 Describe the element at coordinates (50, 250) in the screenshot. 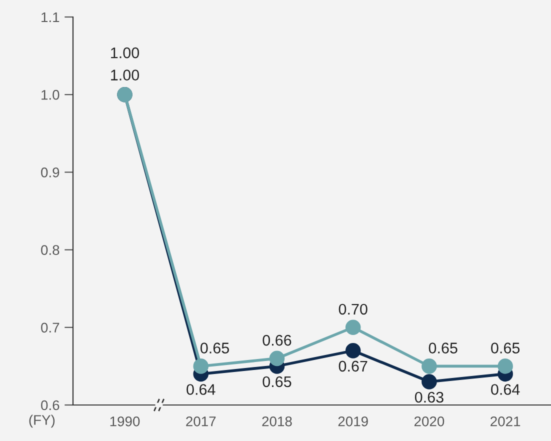

I see `y-tick-label: 0.8` at that location.